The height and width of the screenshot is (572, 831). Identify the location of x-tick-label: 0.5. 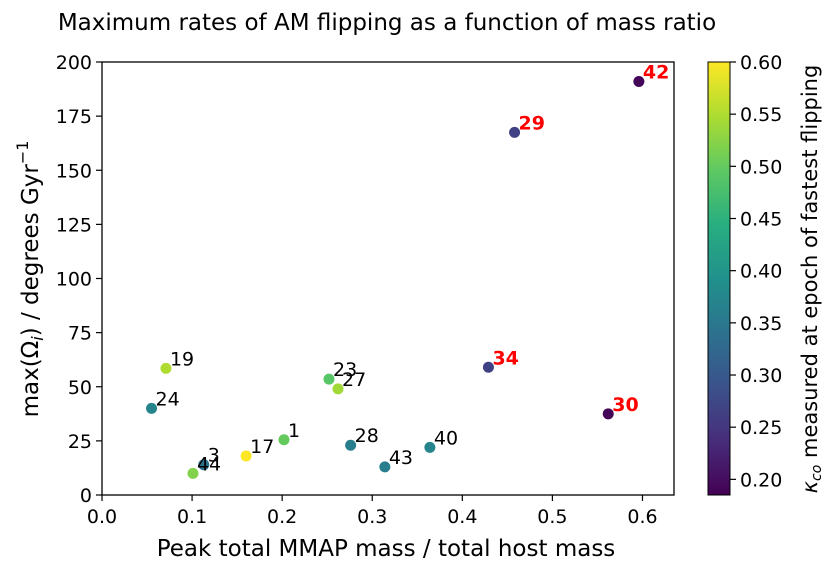
(552, 517).